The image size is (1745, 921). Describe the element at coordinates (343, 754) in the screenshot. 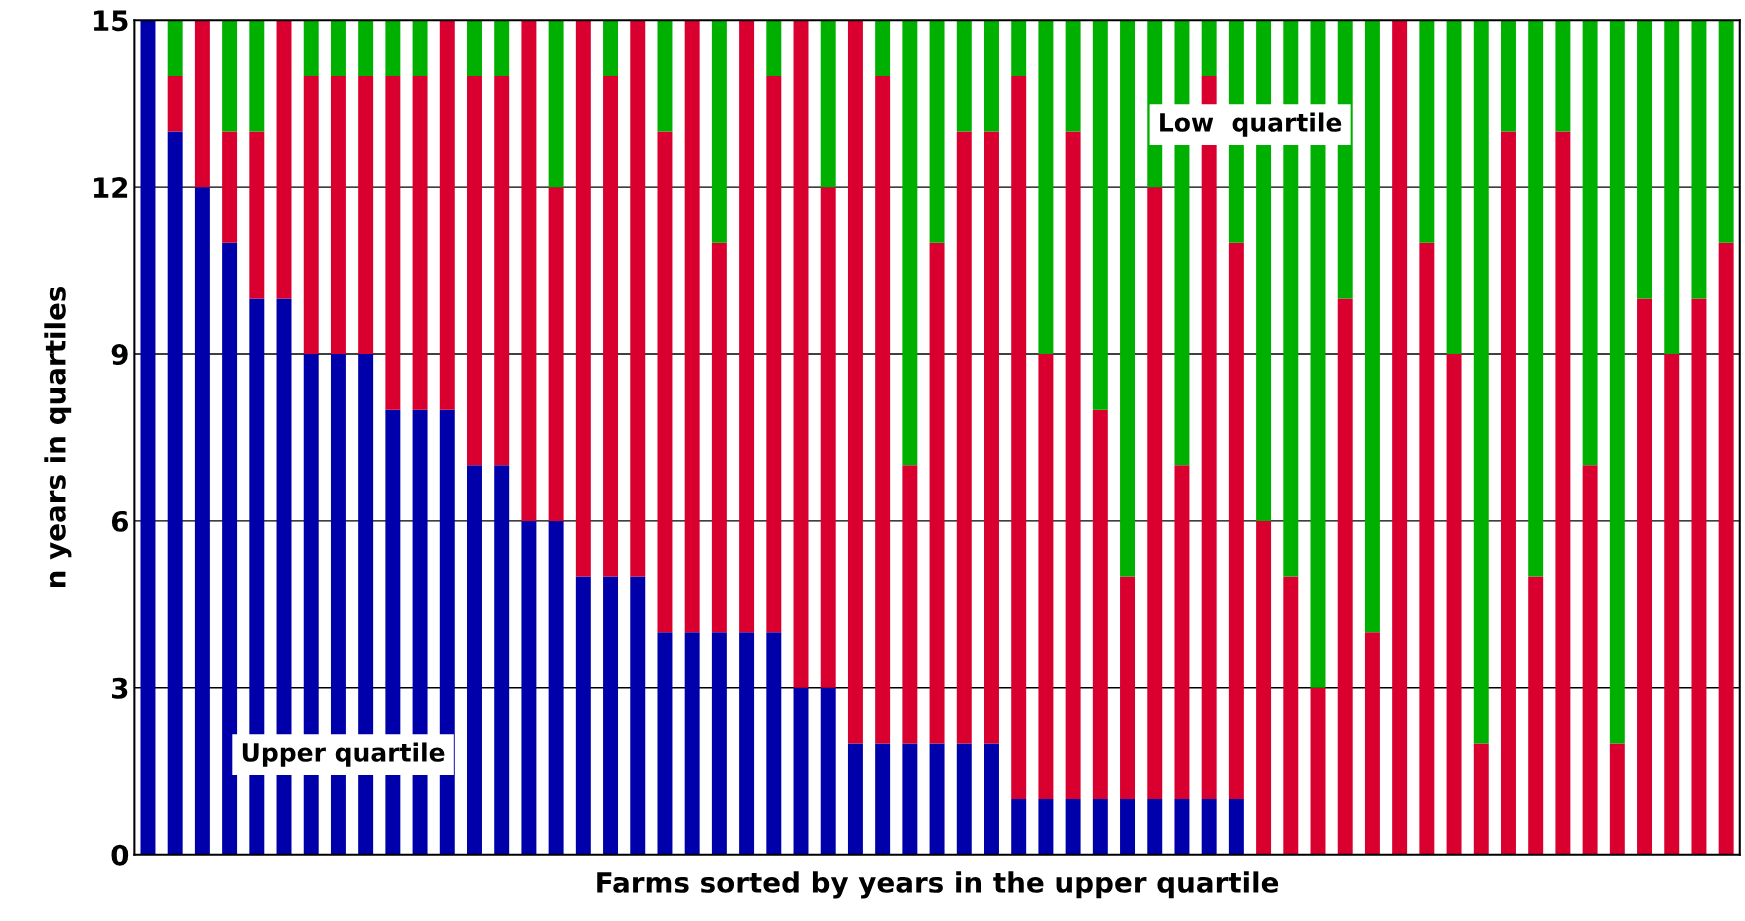

I see `annotation: Upper quartile` at that location.